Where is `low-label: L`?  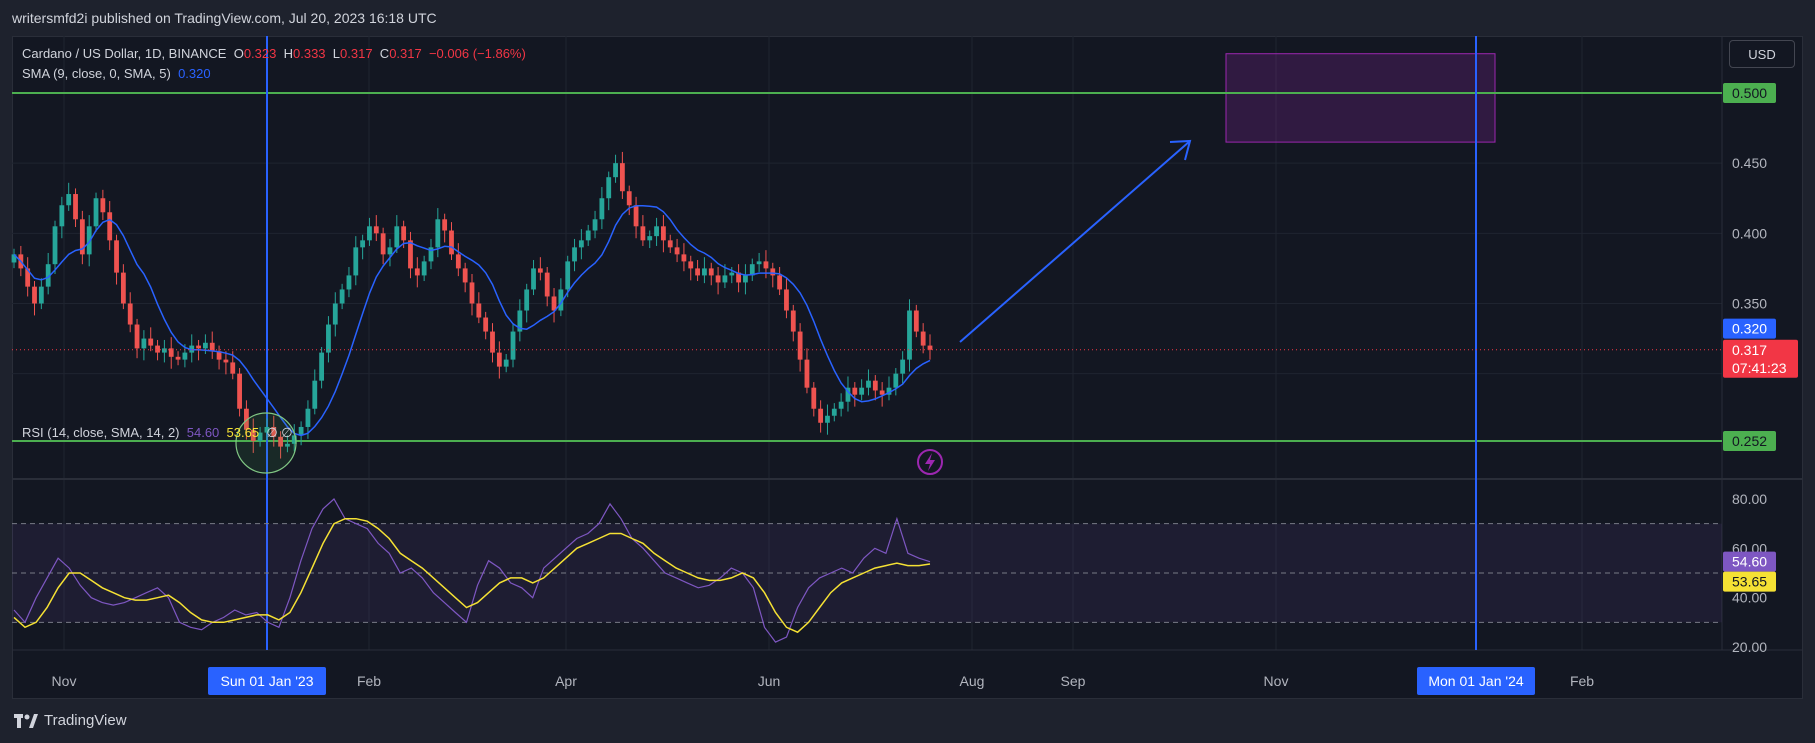 low-label: L is located at coordinates (336, 53).